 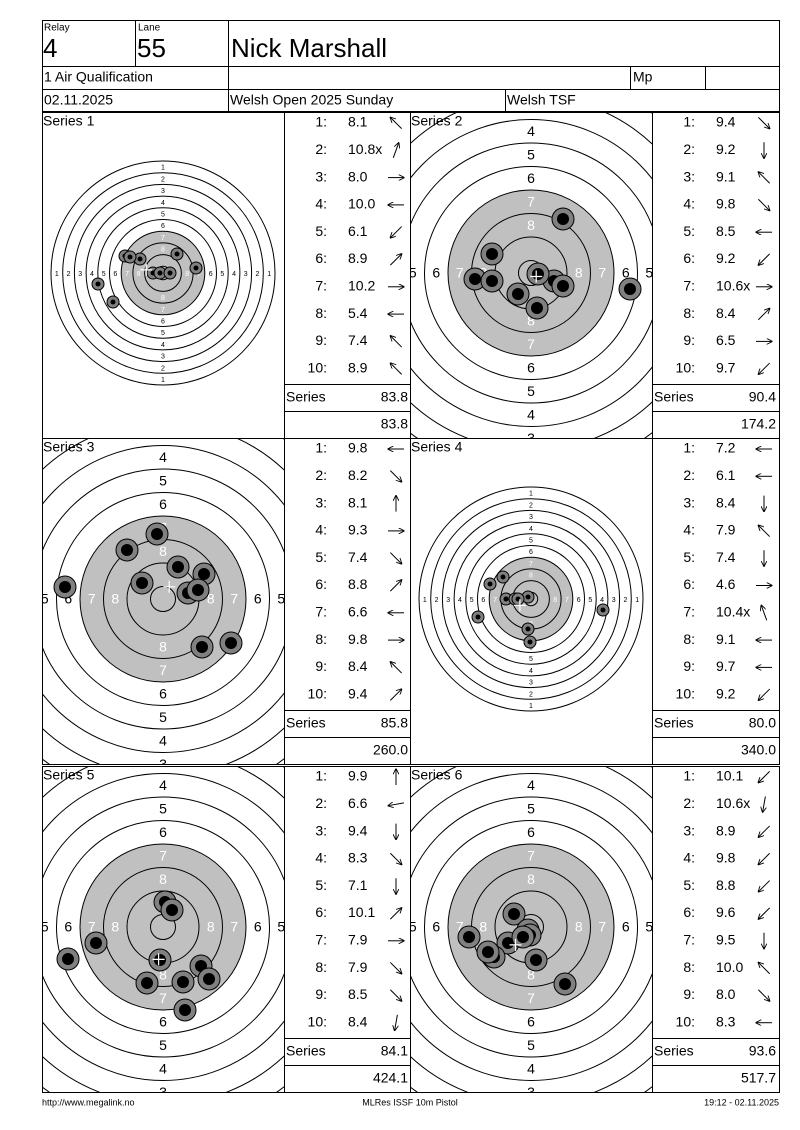 I want to click on shot-score: 8.0, so click(x=358, y=176).